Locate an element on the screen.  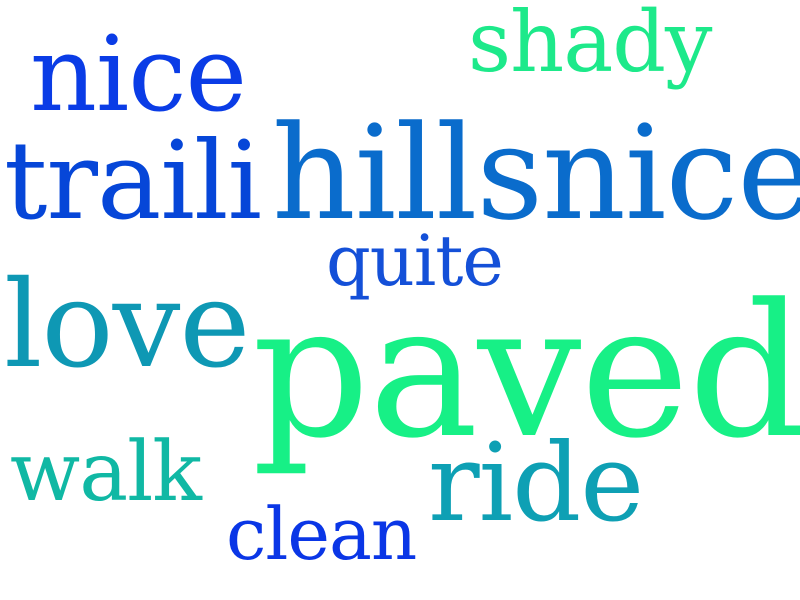
word-clean: clean is located at coordinates (321, 534).